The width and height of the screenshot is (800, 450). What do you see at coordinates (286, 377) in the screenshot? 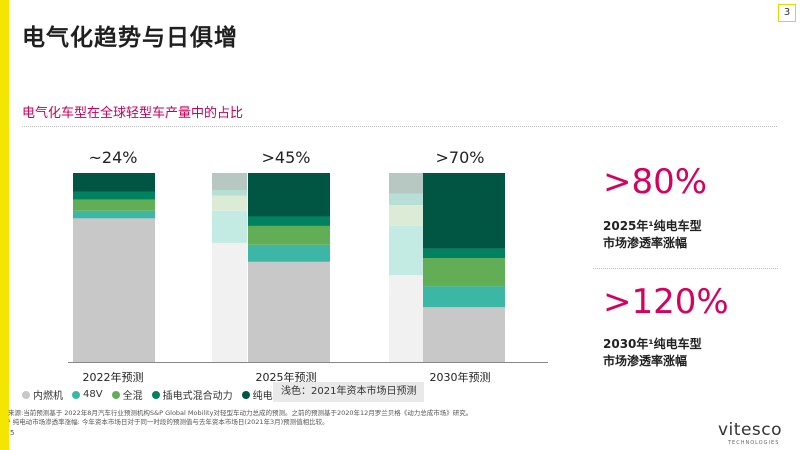
I see `x-tick-label-1: 2025年预测` at bounding box center [286, 377].